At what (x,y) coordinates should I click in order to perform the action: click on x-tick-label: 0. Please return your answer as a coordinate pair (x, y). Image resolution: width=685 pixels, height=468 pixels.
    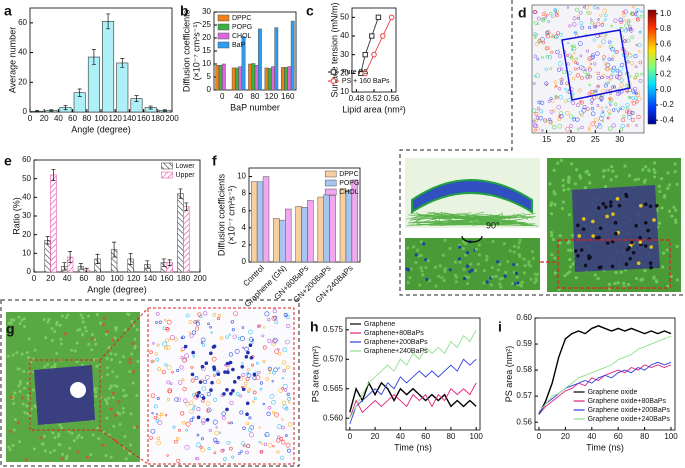
    Looking at the image, I should click on (222, 96).